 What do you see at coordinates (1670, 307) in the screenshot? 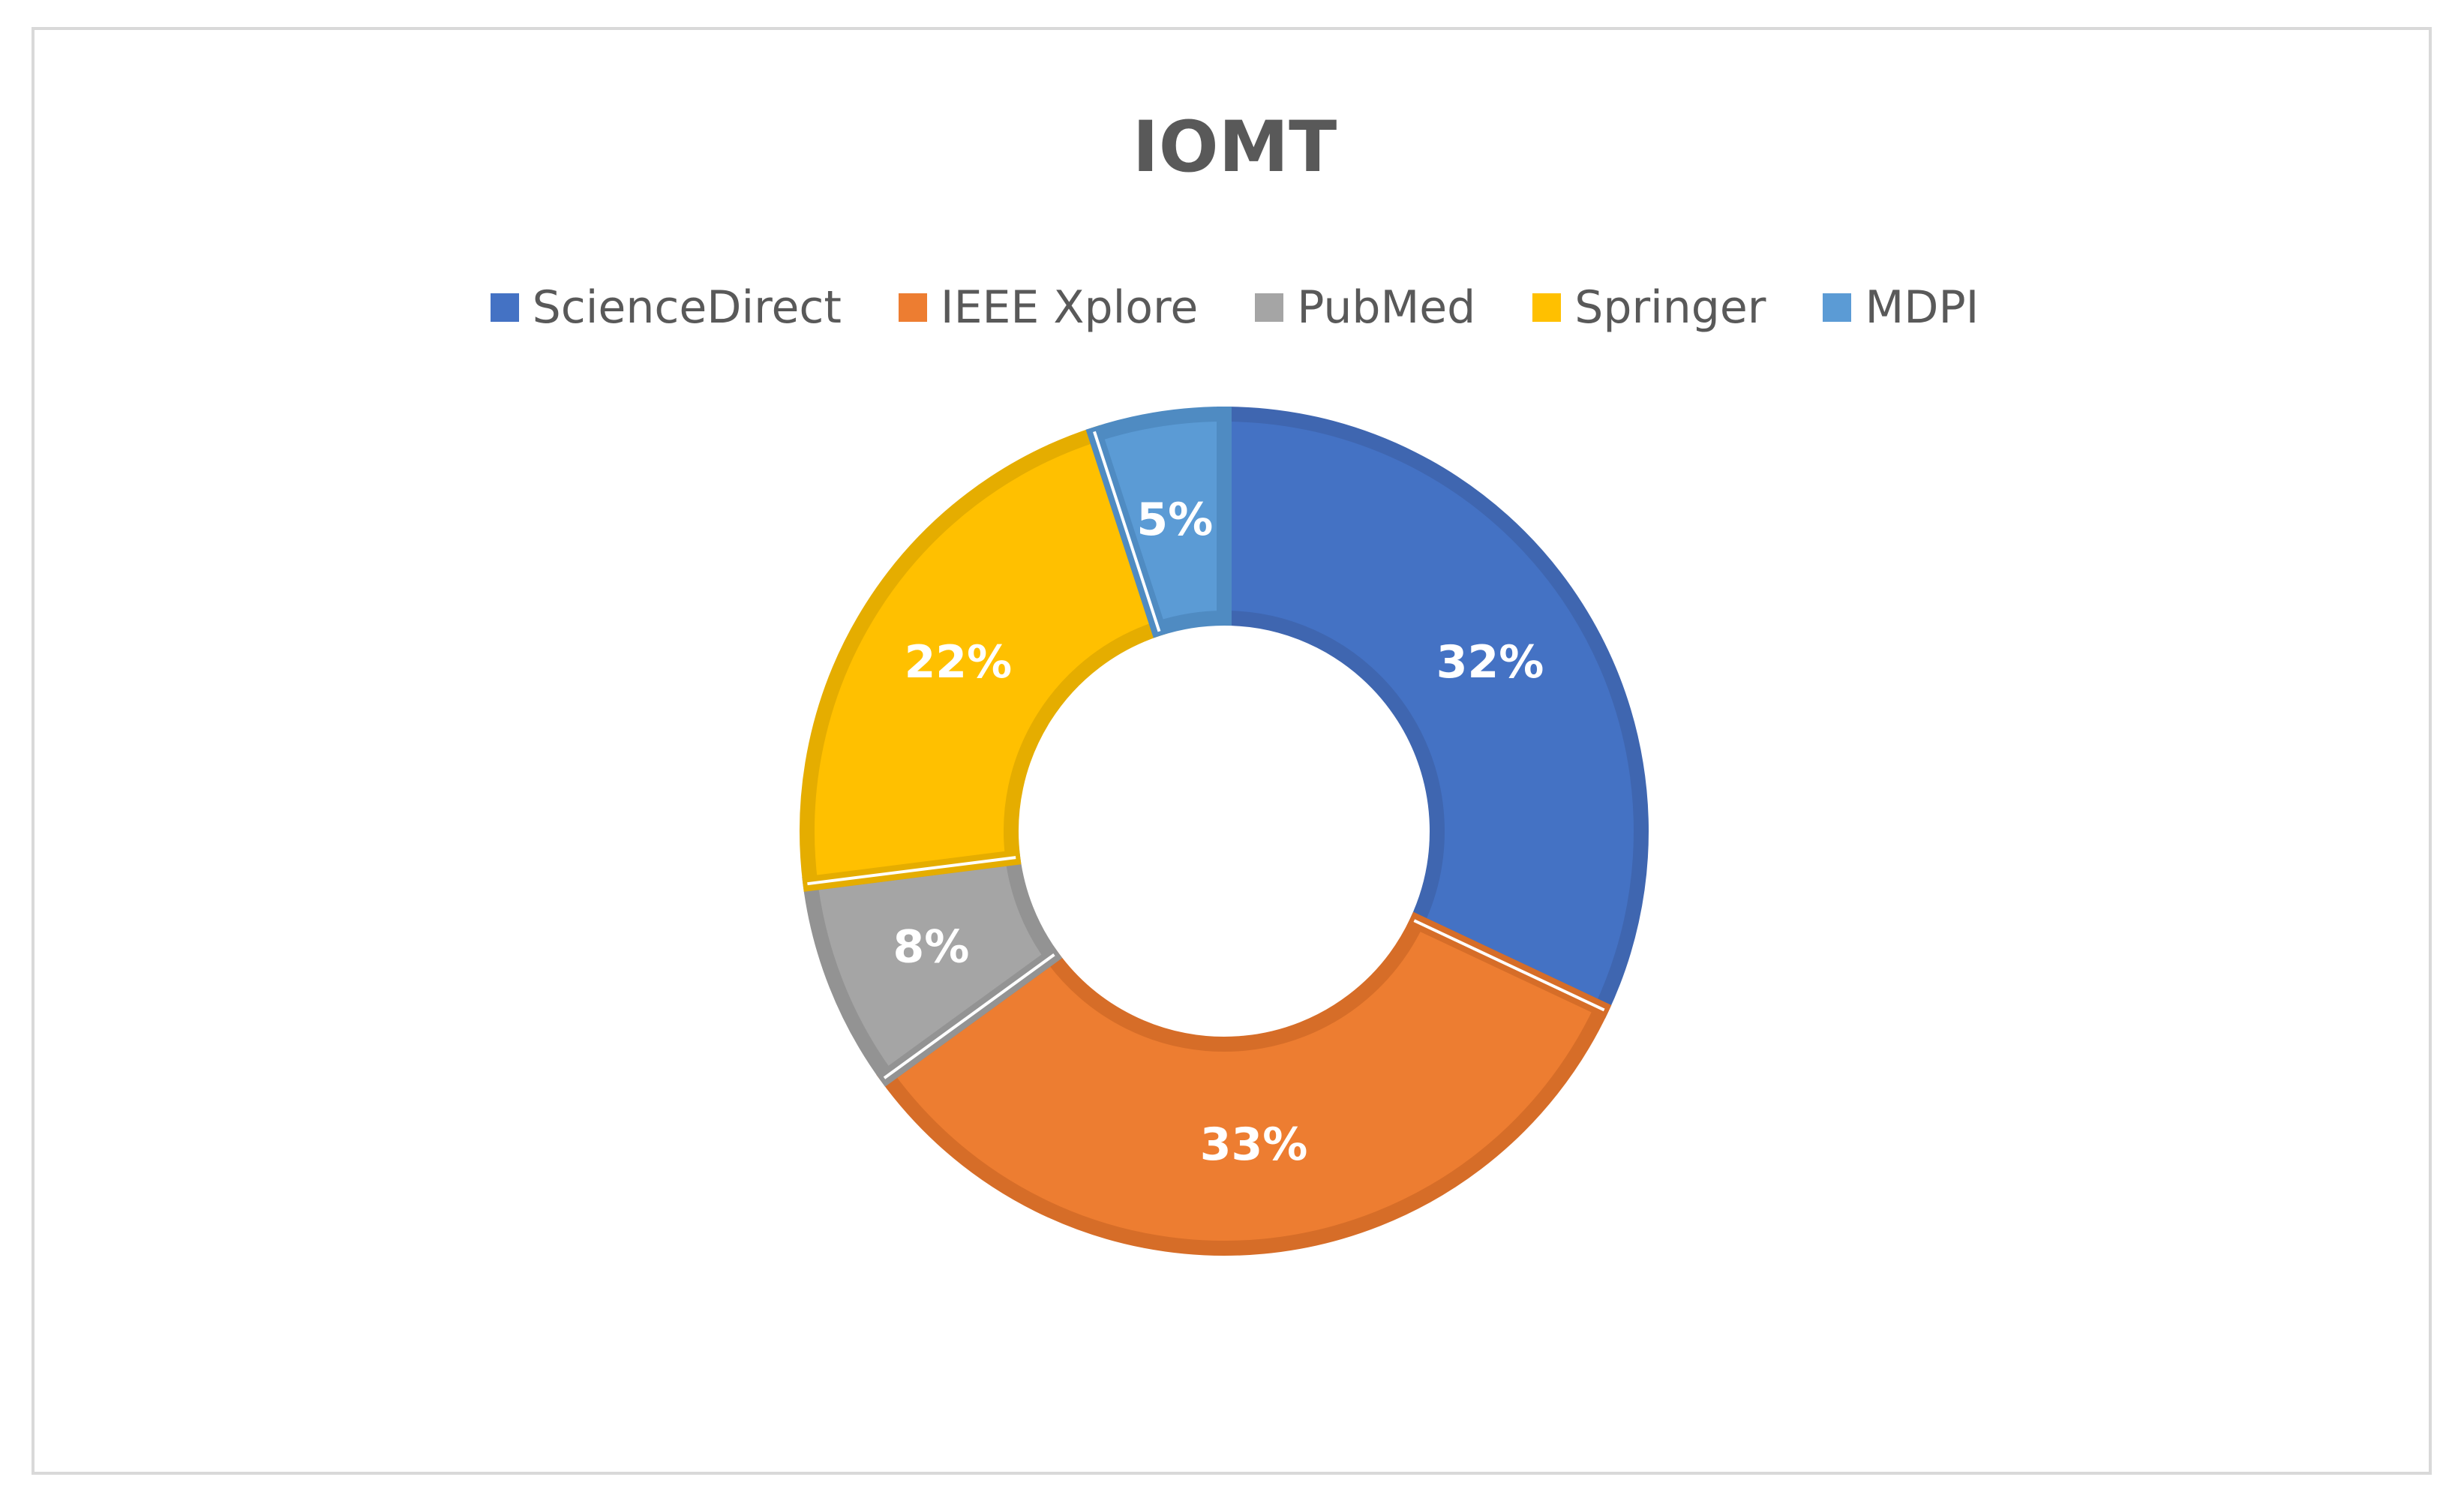
I see `legend-label: Springer` at bounding box center [1670, 307].